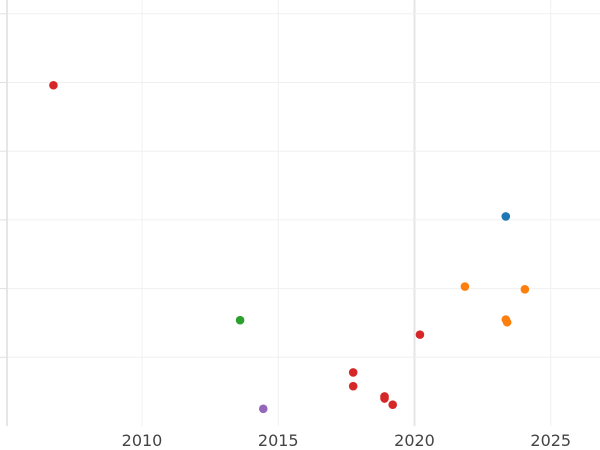  What do you see at coordinates (142, 440) in the screenshot?
I see `x-tick-label: 2010` at bounding box center [142, 440].